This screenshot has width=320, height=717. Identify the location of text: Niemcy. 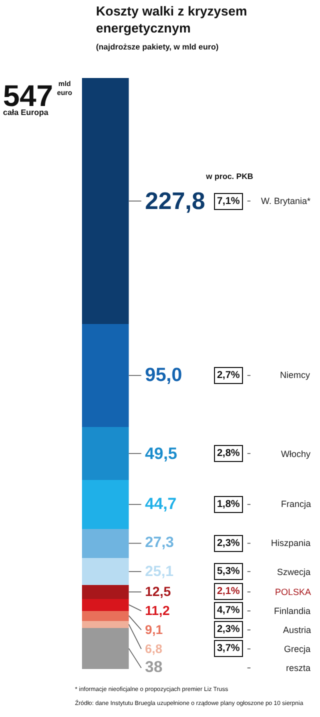
(295, 375).